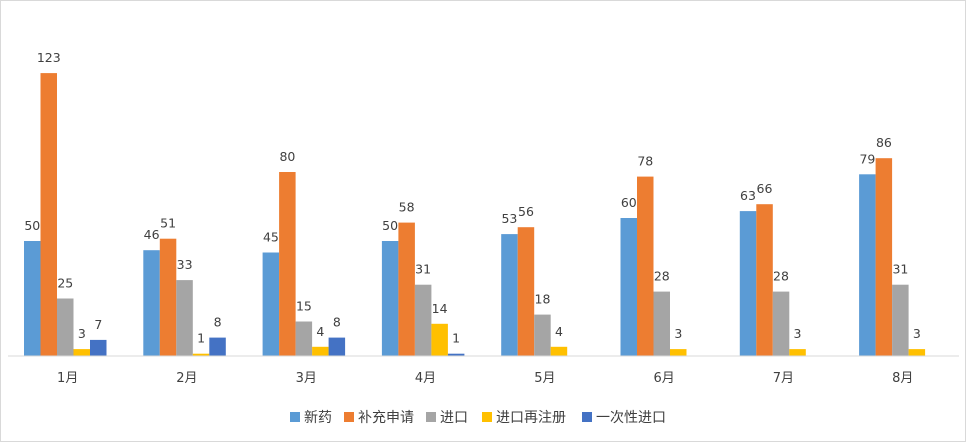 The width and height of the screenshot is (966, 443). I want to click on data-label-5-3: 8, so click(337, 322).